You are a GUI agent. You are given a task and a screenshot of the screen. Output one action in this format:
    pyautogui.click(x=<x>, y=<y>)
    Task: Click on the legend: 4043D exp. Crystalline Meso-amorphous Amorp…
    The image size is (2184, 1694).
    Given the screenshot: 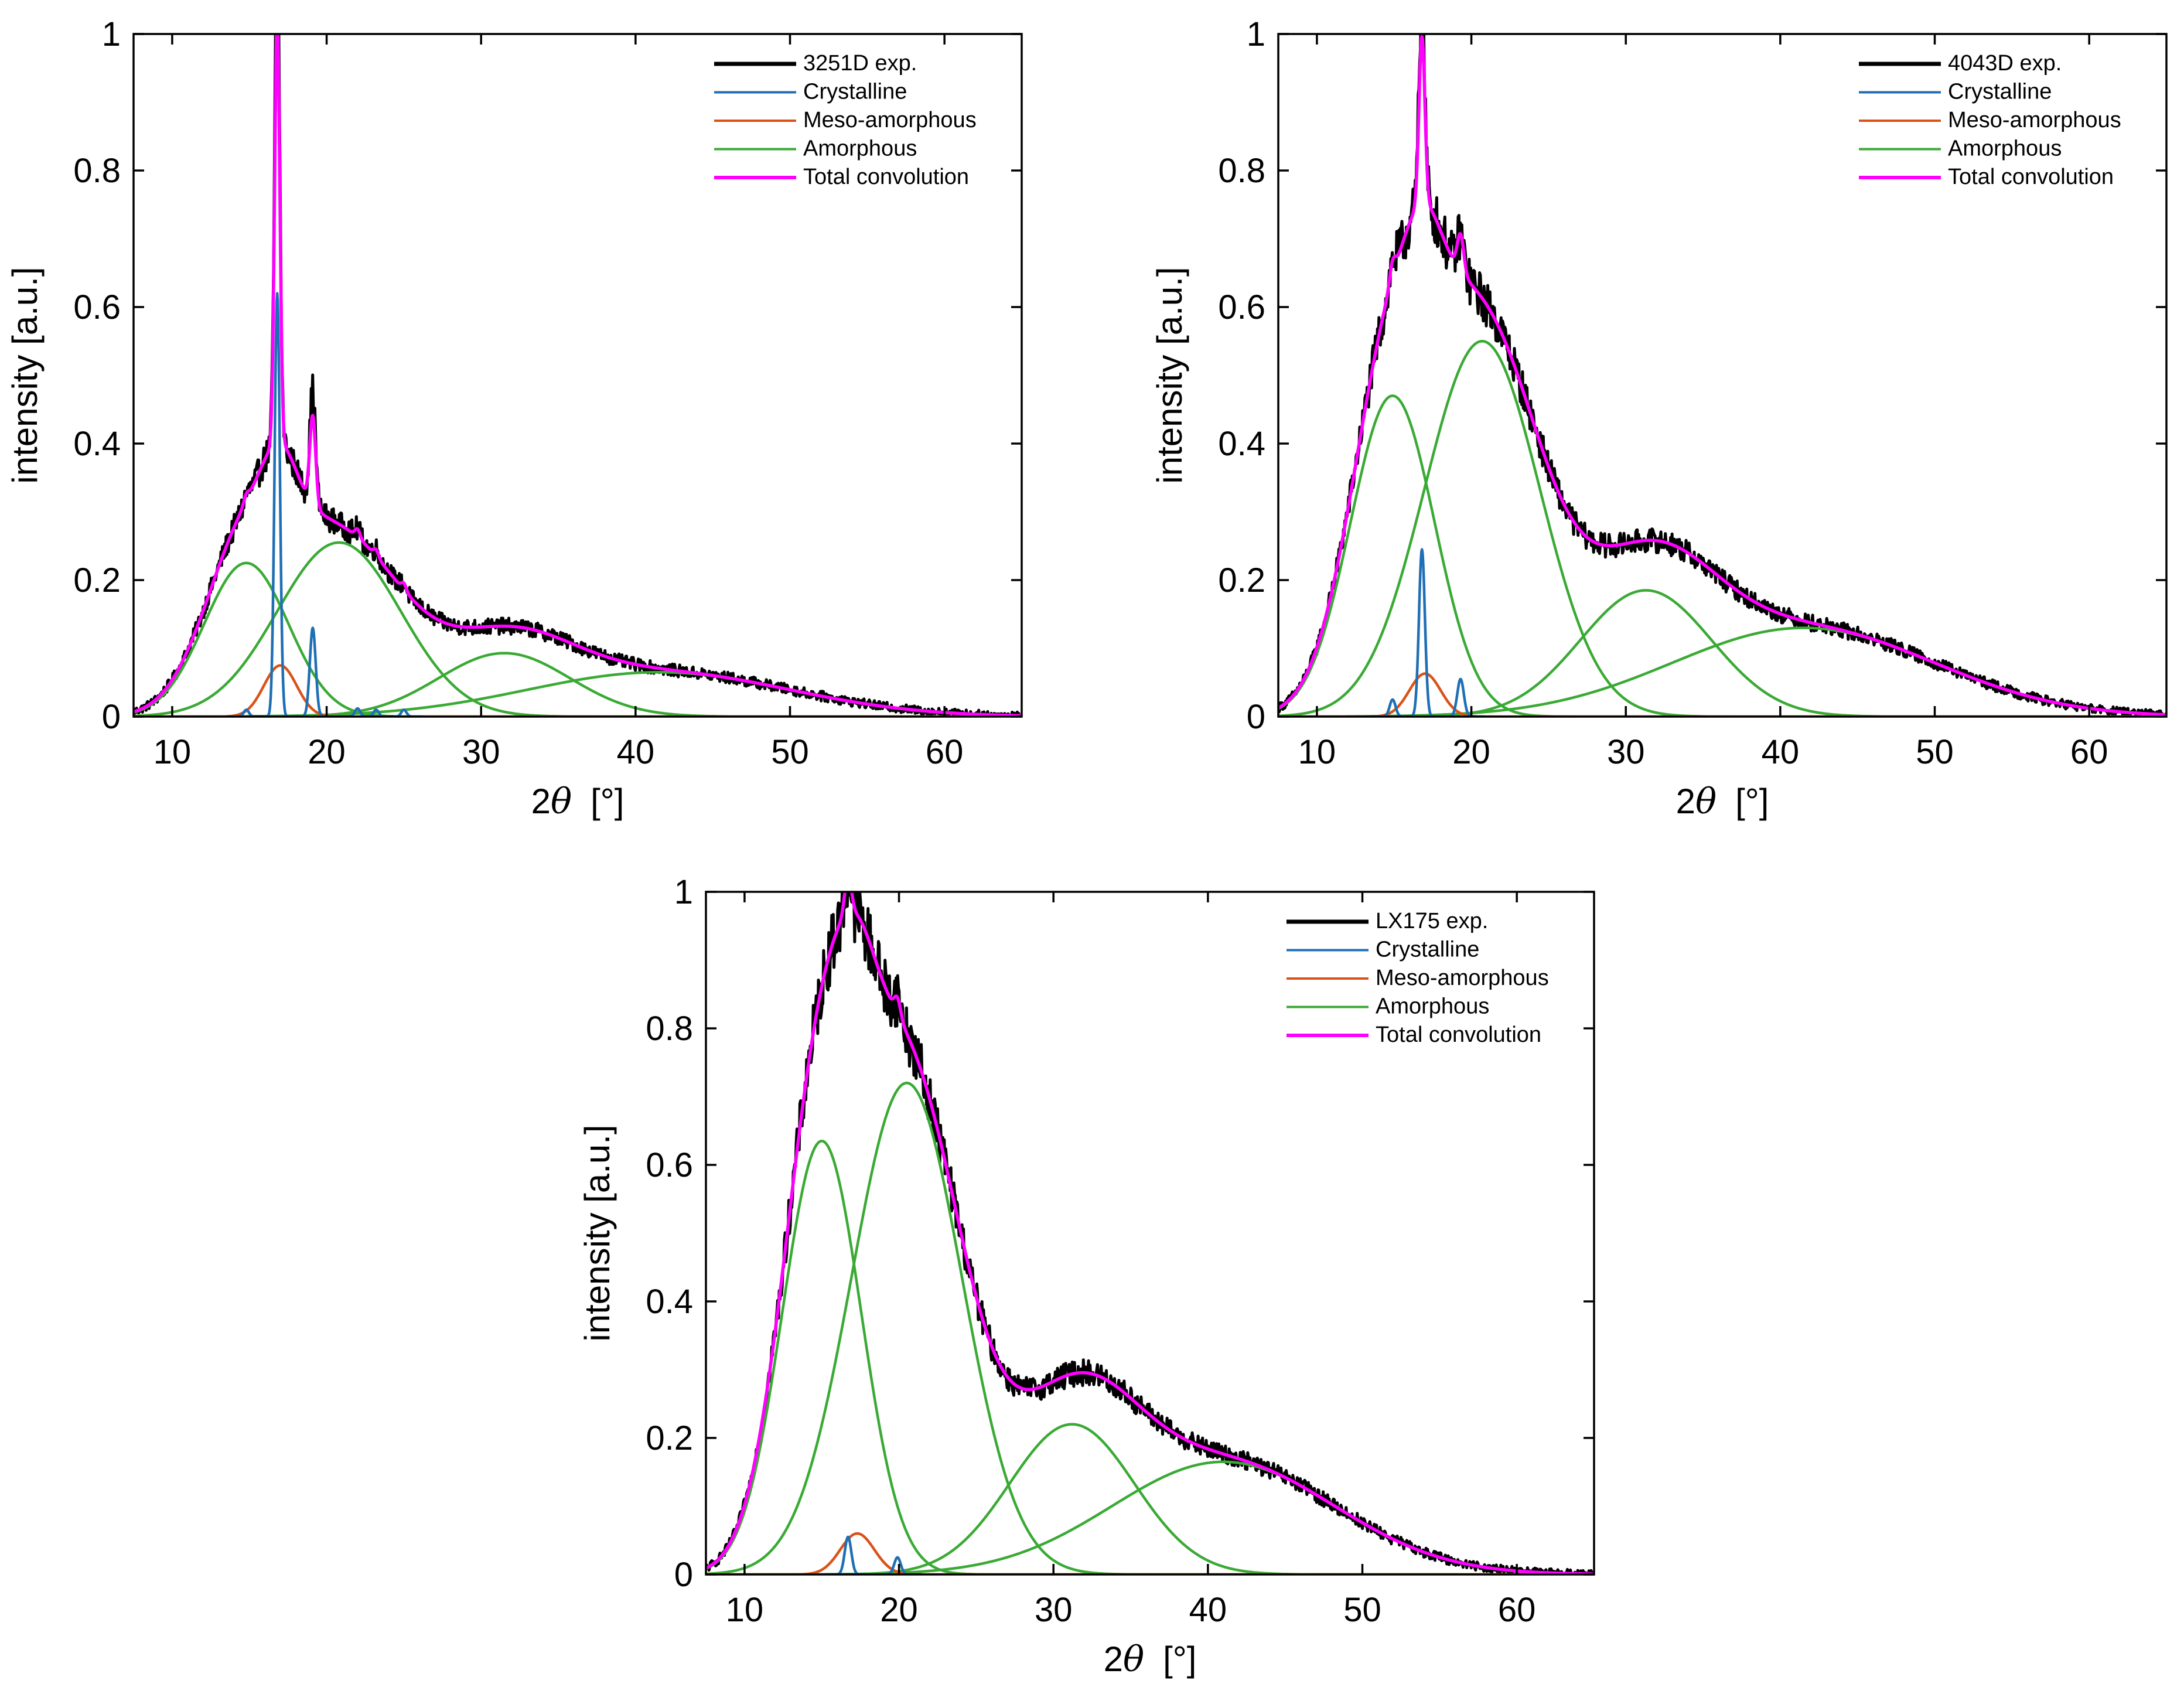 What is the action you would take?
    pyautogui.click(x=1990, y=120)
    